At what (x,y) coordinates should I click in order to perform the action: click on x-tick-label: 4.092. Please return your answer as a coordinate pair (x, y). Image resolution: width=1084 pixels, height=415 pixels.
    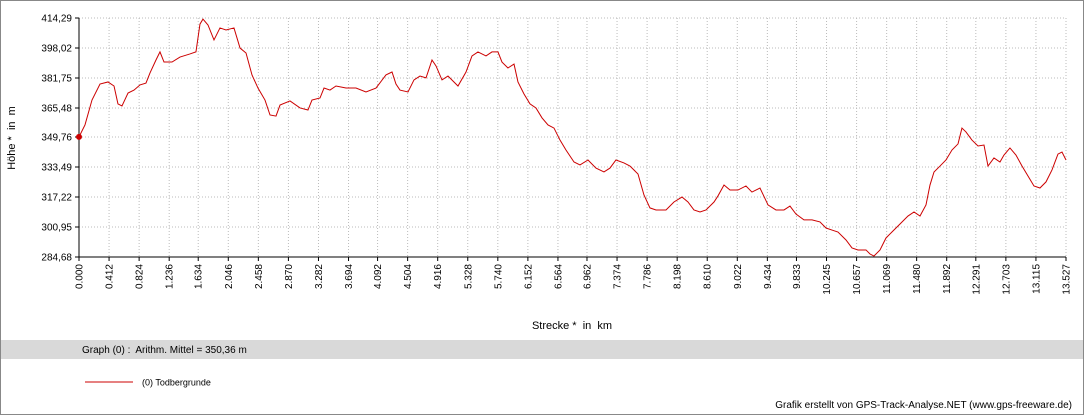
    Looking at the image, I should click on (378, 276).